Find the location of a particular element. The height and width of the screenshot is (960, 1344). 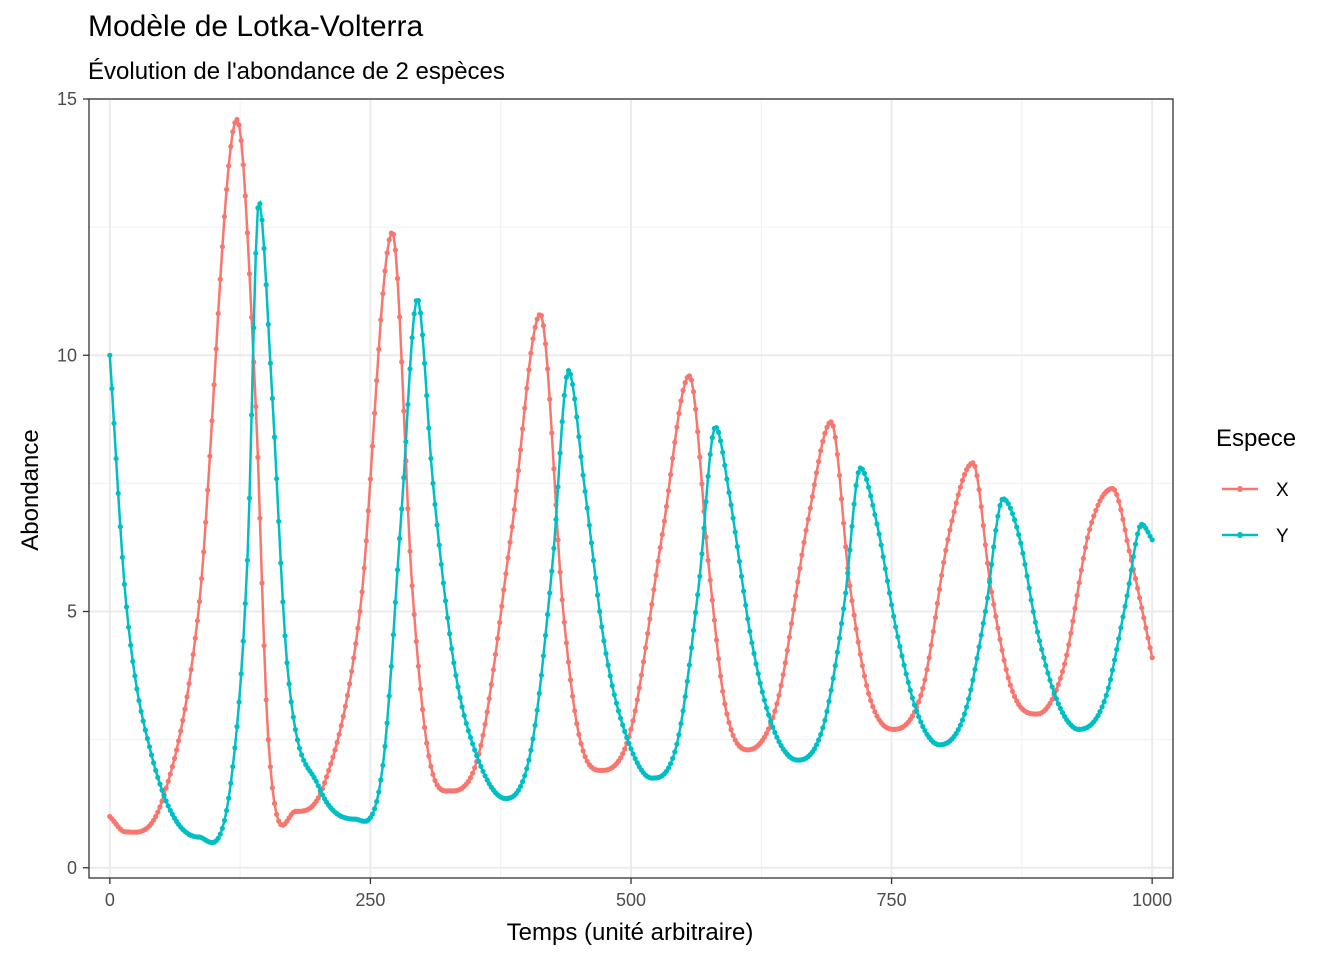

legend-key-point is located at coordinates (1240, 535).